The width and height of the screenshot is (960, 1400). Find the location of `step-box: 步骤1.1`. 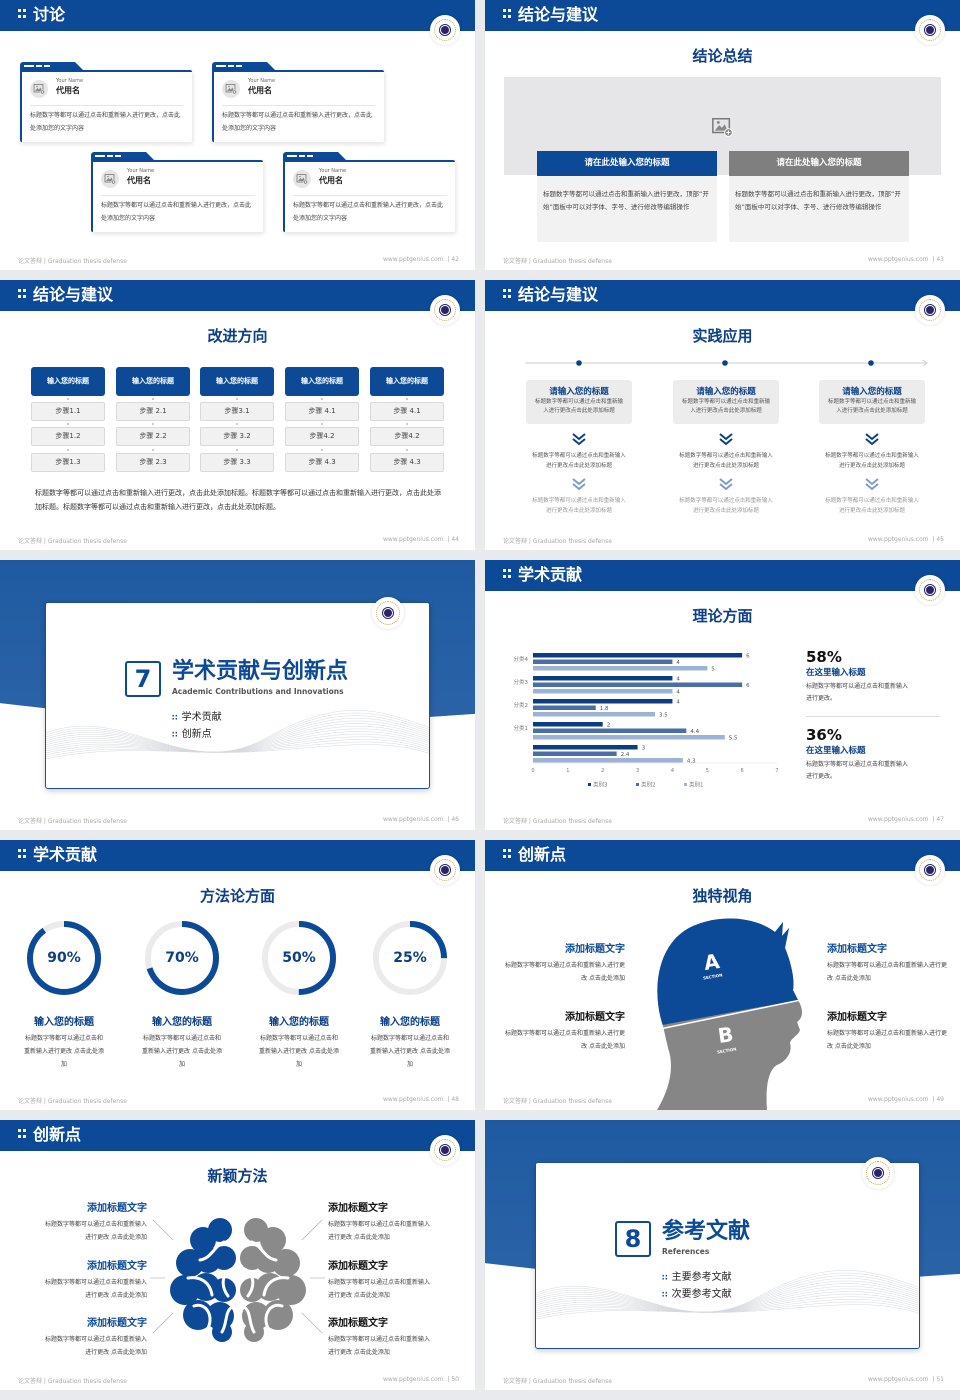

step-box: 步骤1.1 is located at coordinates (68, 411).